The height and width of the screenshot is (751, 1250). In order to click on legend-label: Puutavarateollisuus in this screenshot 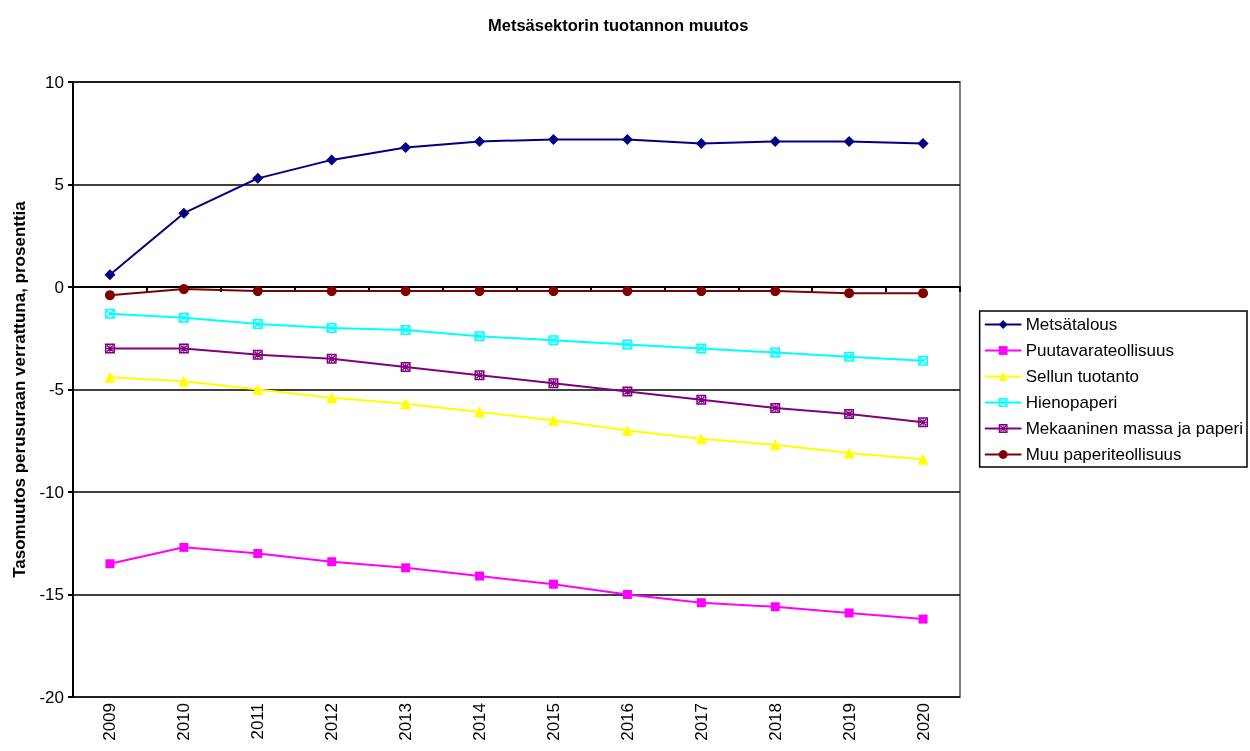, I will do `click(1100, 350)`.